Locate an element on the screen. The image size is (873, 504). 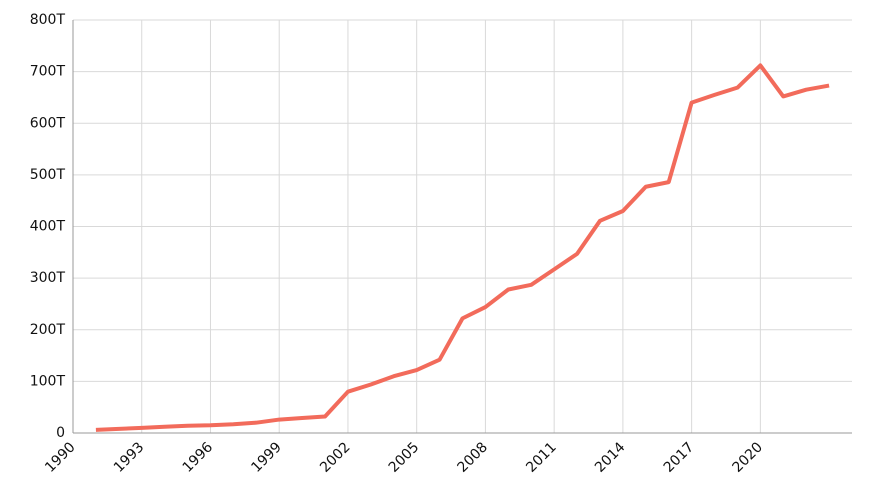
x-tick-label: 1996 is located at coordinates (198, 457).